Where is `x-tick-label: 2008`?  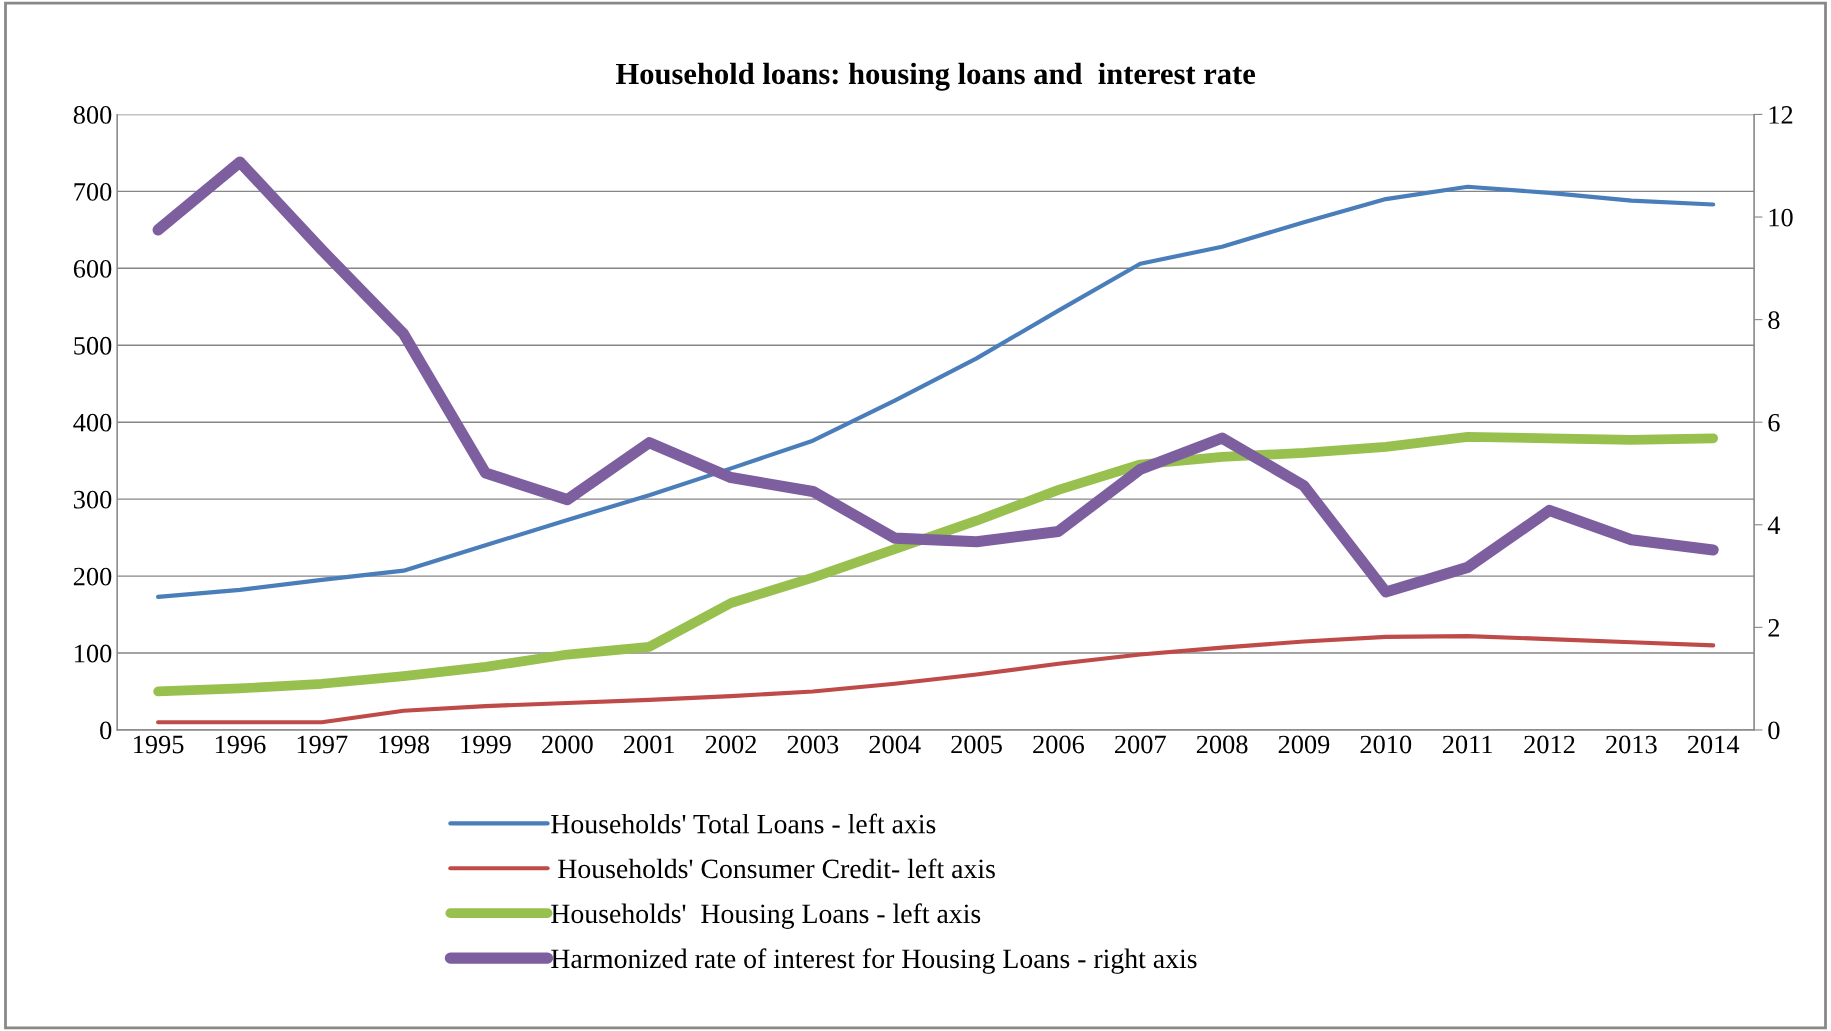
x-tick-label: 2008 is located at coordinates (1222, 744).